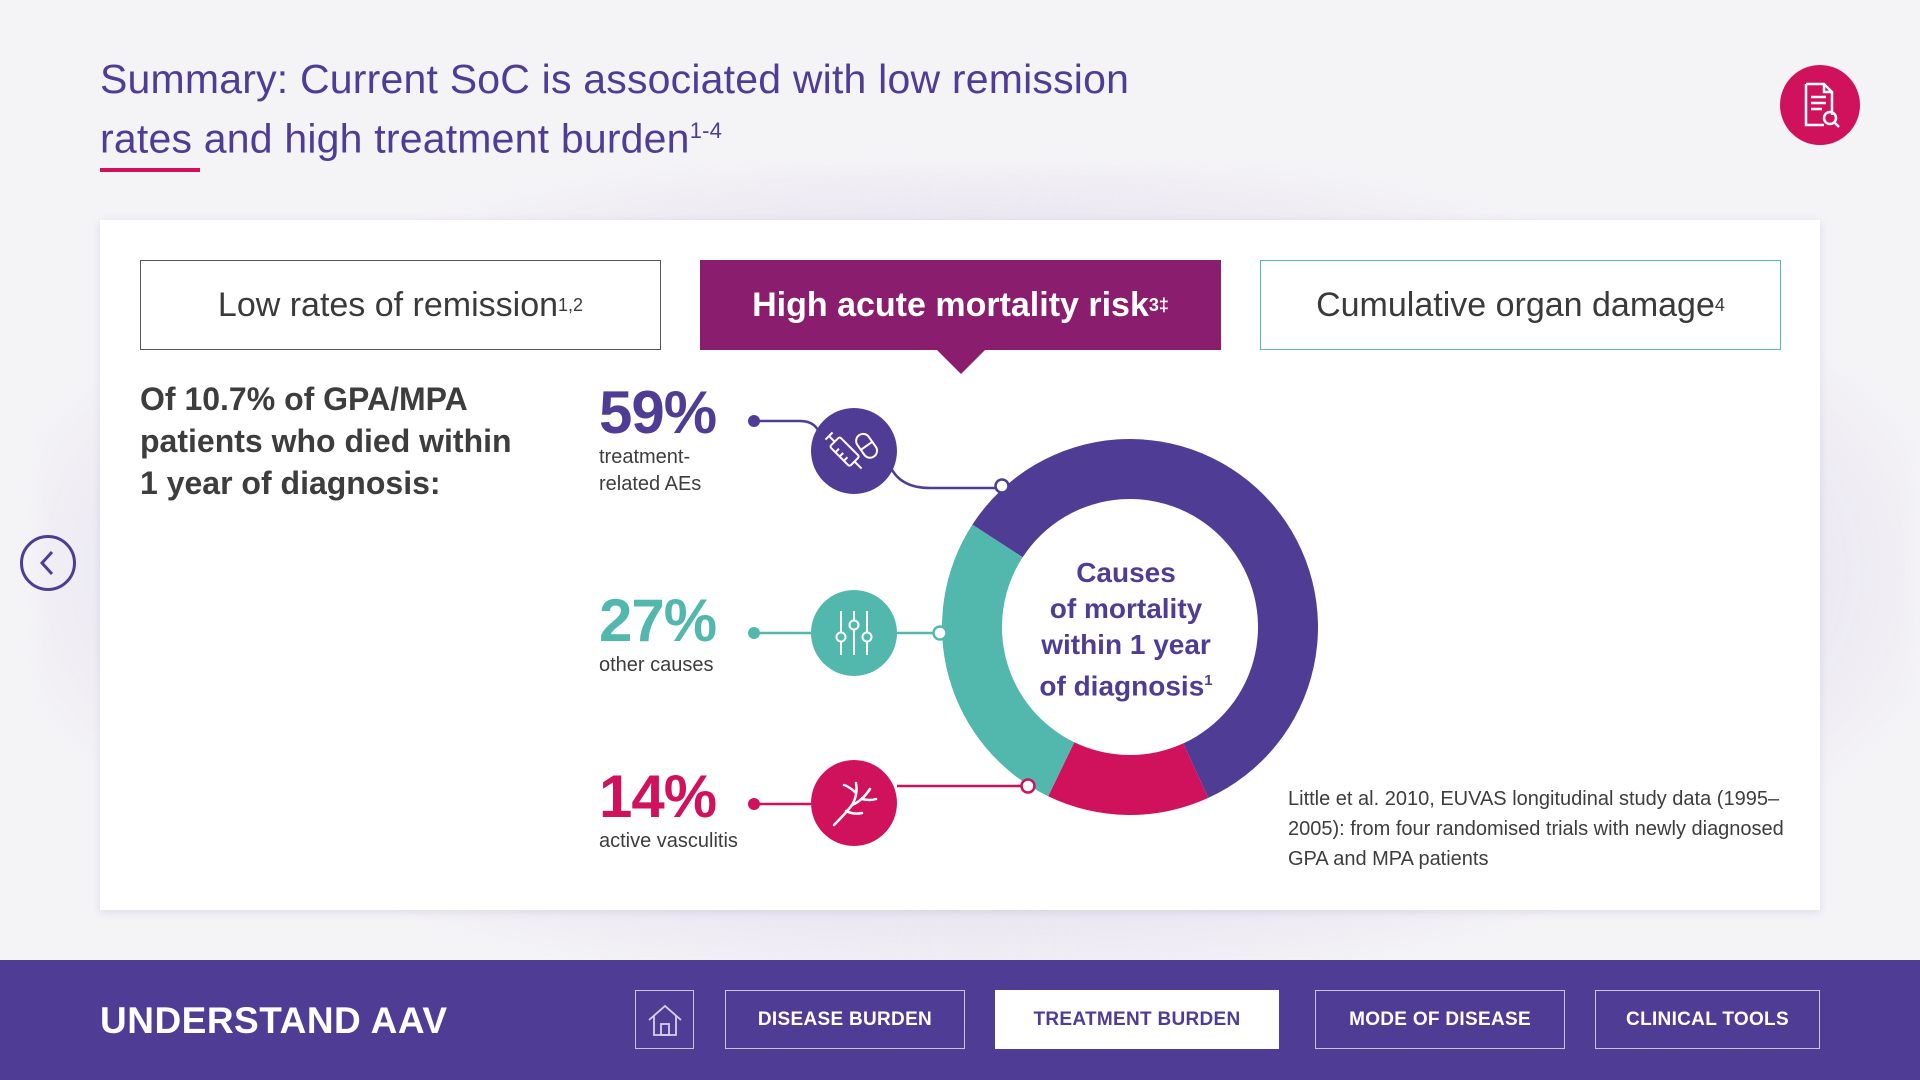 The height and width of the screenshot is (1080, 1920). What do you see at coordinates (658, 796) in the screenshot?
I see `stat-value: 14%` at bounding box center [658, 796].